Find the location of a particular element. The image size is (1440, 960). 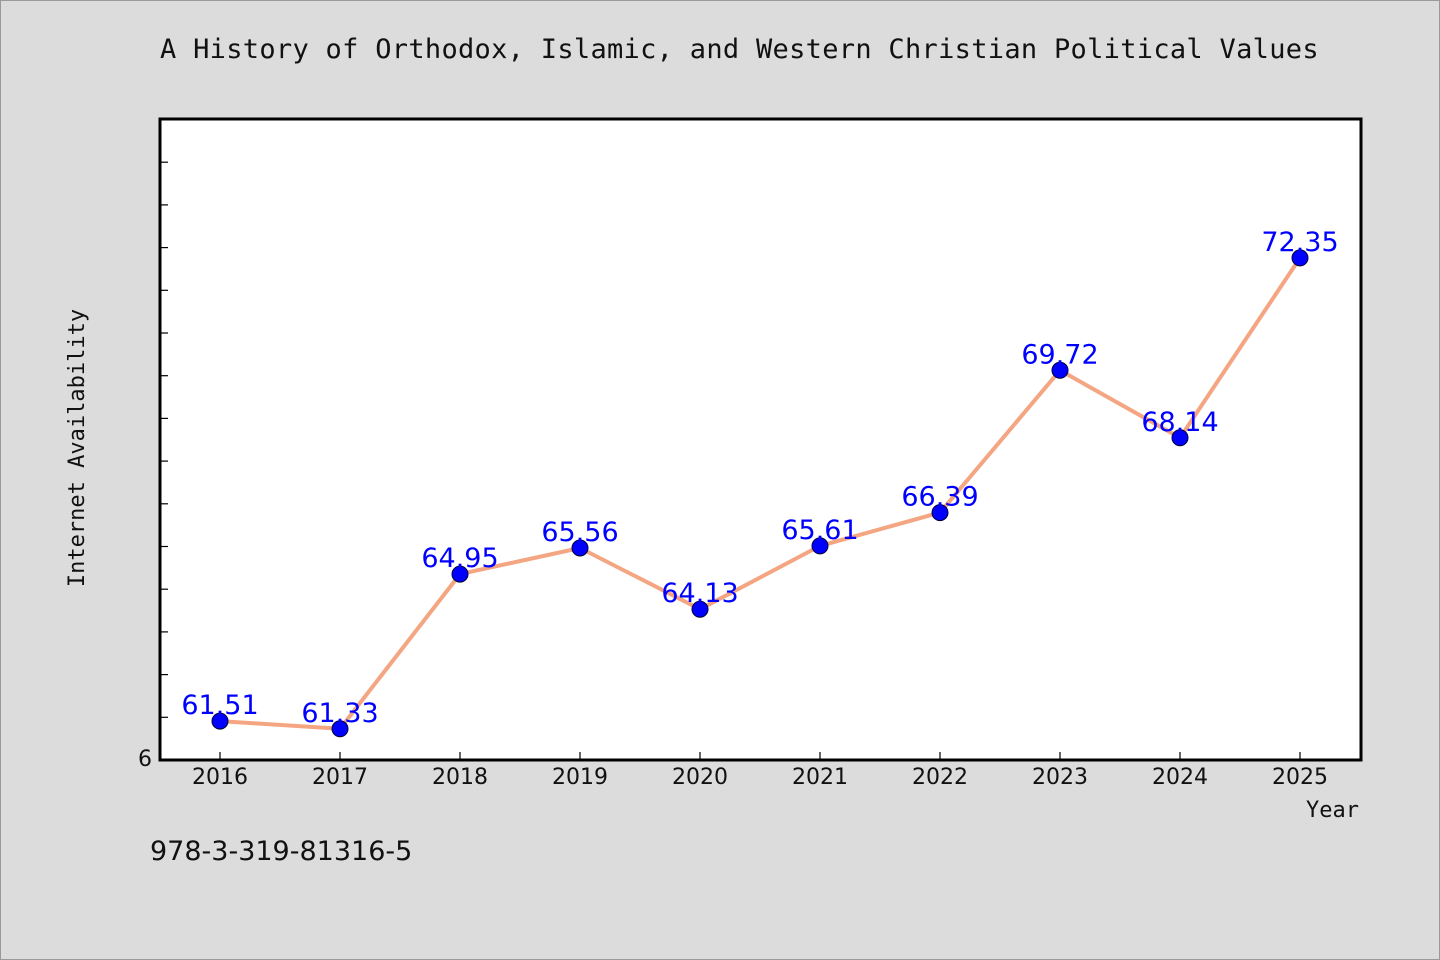

x-tick-label: 2025 is located at coordinates (1300, 777).